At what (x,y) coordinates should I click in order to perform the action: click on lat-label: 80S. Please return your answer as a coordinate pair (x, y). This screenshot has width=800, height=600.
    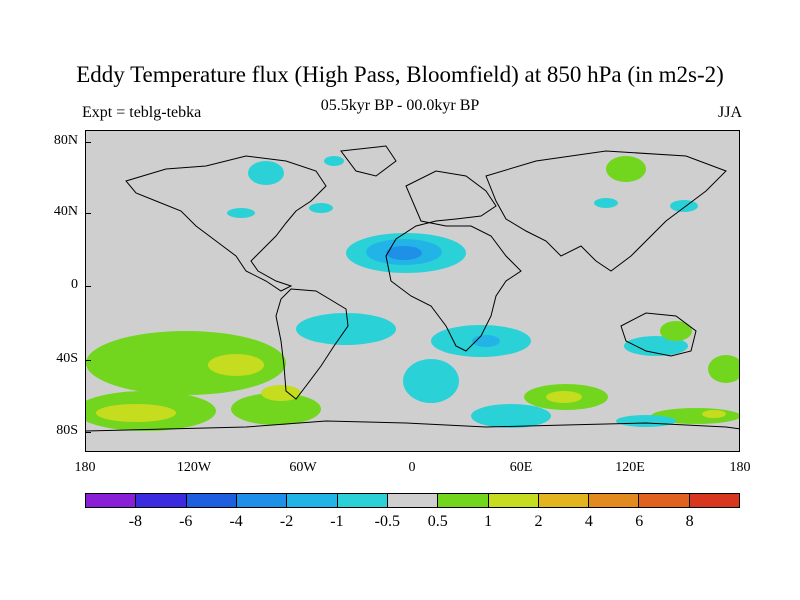
    Looking at the image, I should click on (67, 430).